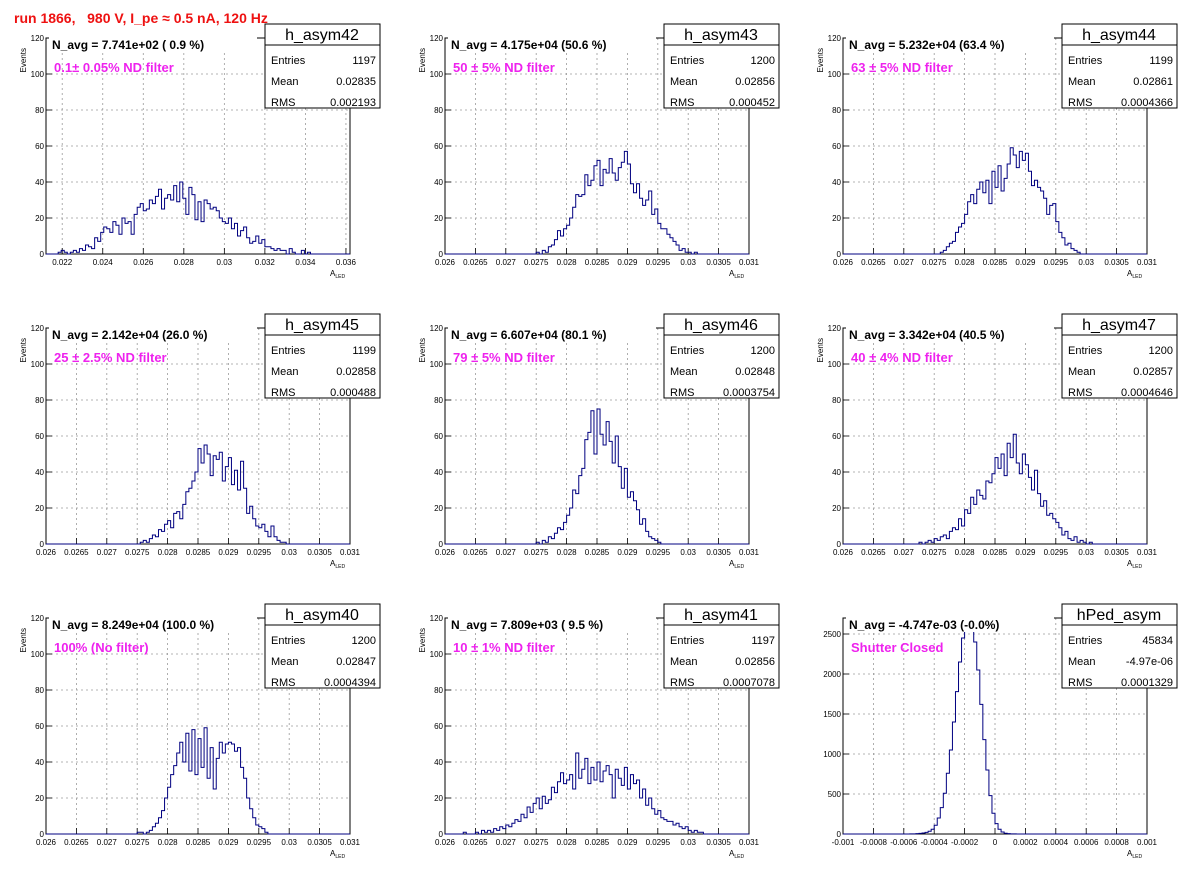  What do you see at coordinates (1149, 662) in the screenshot?
I see `stats-value-mean: -4.97e-06` at bounding box center [1149, 662].